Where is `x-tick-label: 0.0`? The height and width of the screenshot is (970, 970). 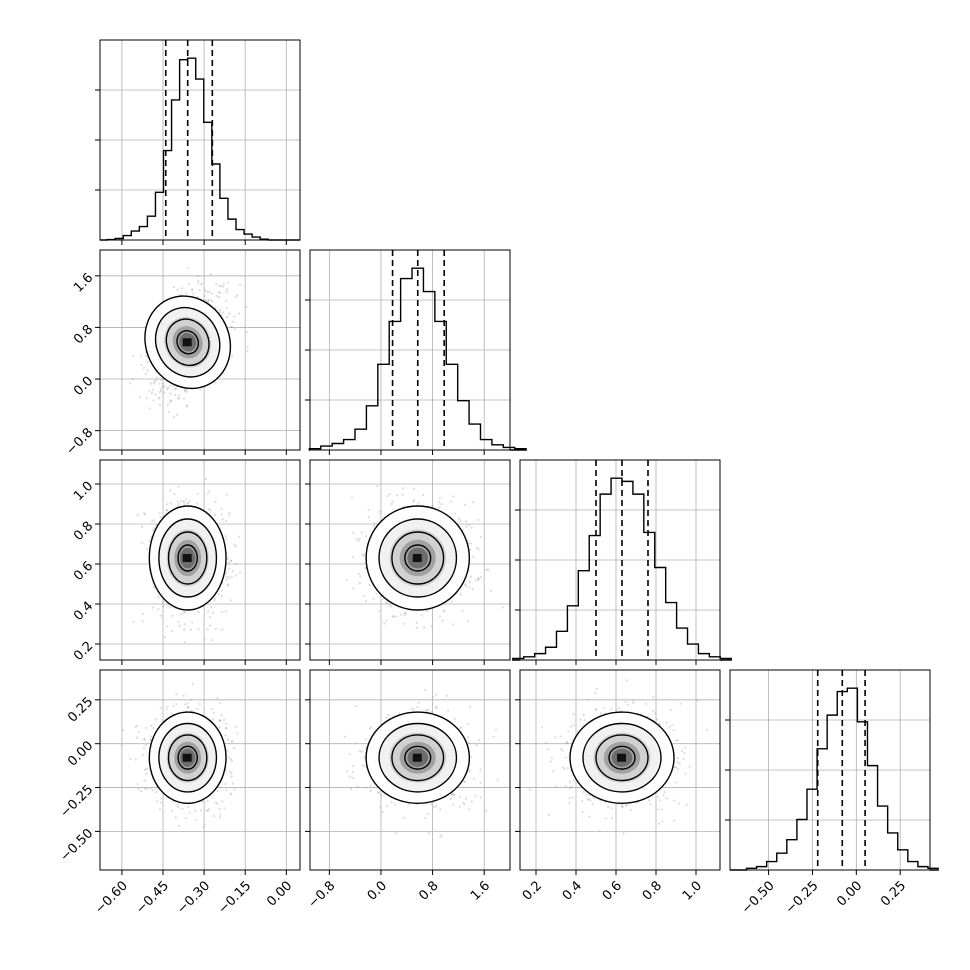 x-tick-label: 0.0 is located at coordinates (377, 890).